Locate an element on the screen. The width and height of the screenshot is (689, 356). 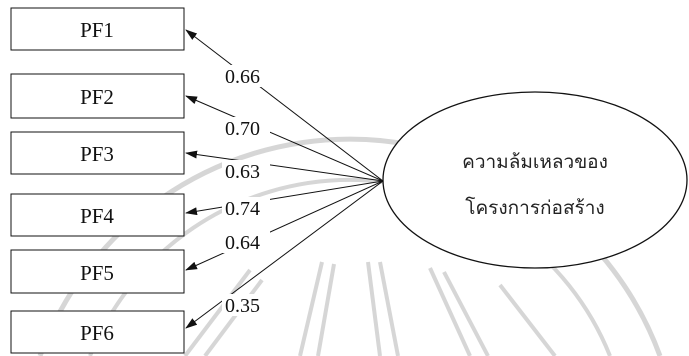
indicator-box-pf2 is located at coordinates (97, 96).